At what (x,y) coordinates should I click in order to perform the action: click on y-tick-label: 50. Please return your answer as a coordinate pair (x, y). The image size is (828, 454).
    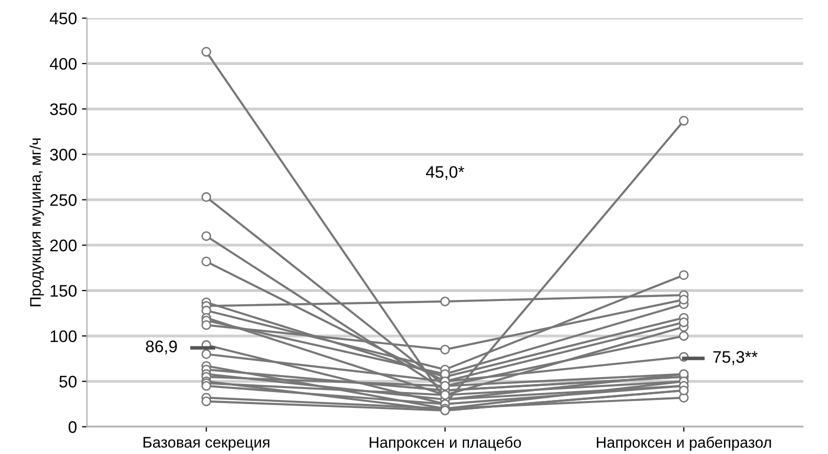
    Looking at the image, I should click on (68, 382).